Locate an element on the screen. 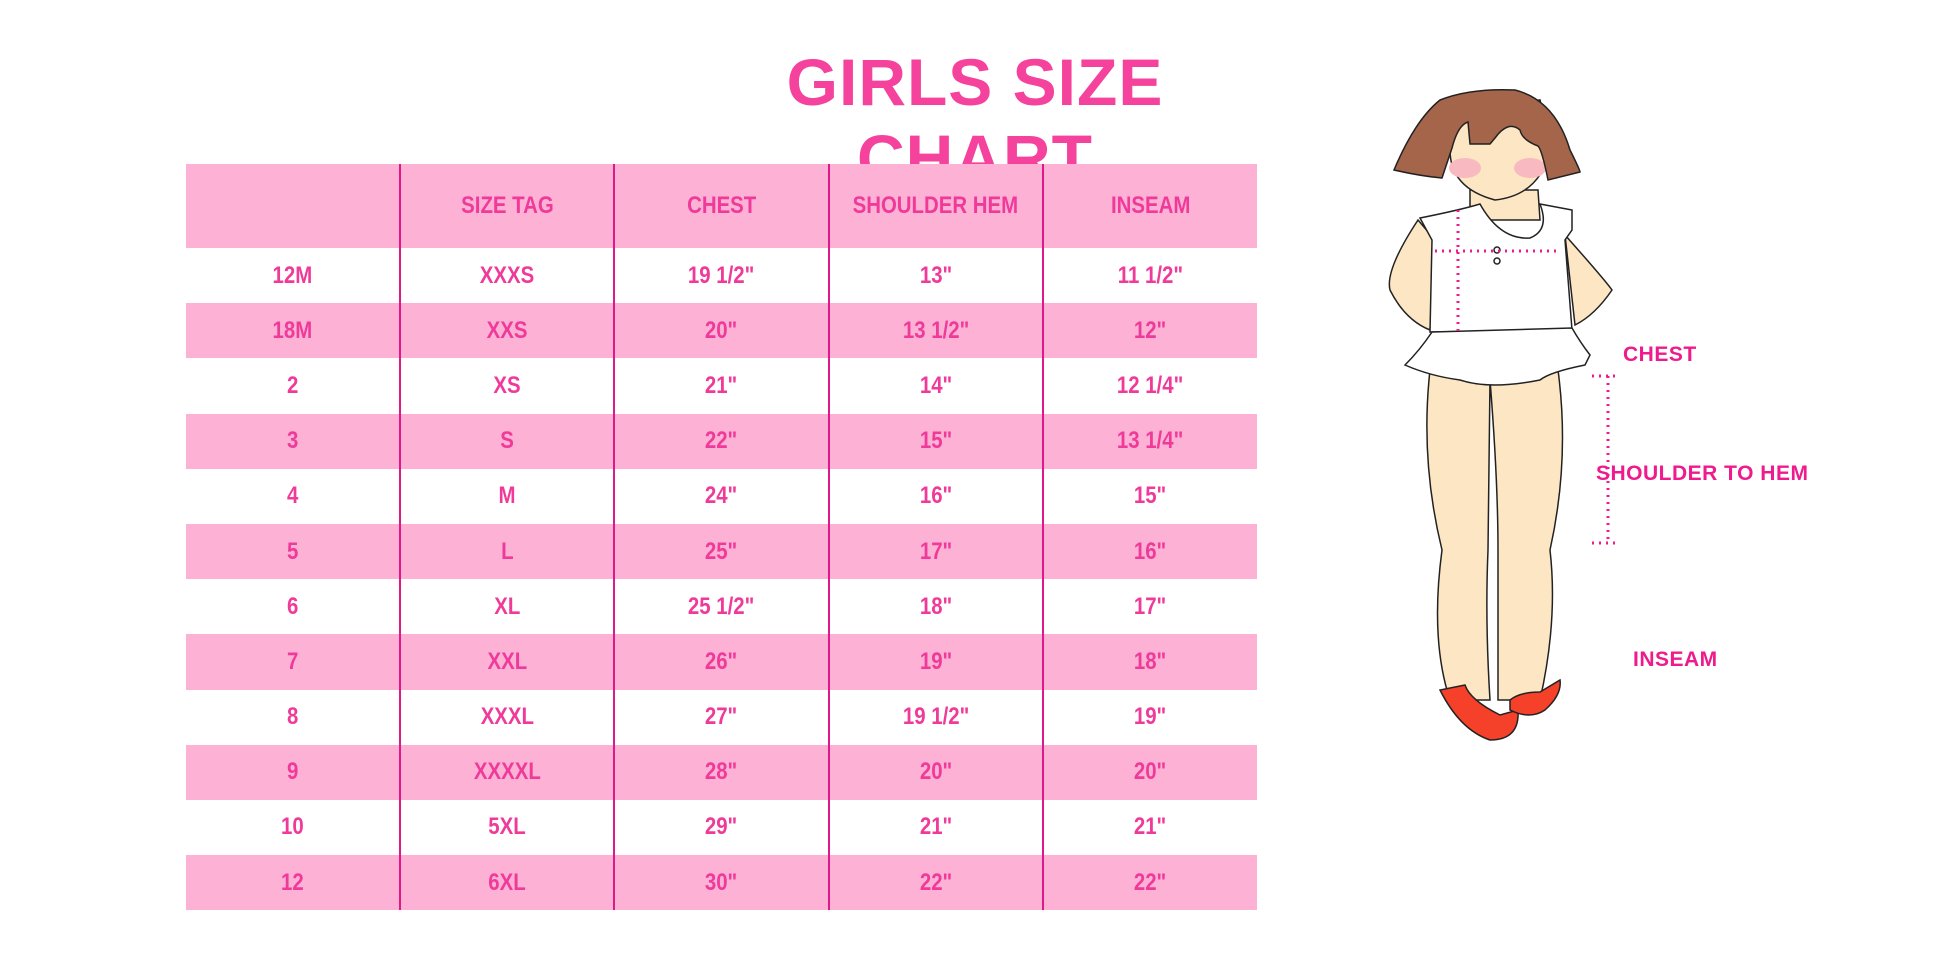 The height and width of the screenshot is (973, 1946). table-row: 12 6XL 30" 22" 22" is located at coordinates (721, 883).